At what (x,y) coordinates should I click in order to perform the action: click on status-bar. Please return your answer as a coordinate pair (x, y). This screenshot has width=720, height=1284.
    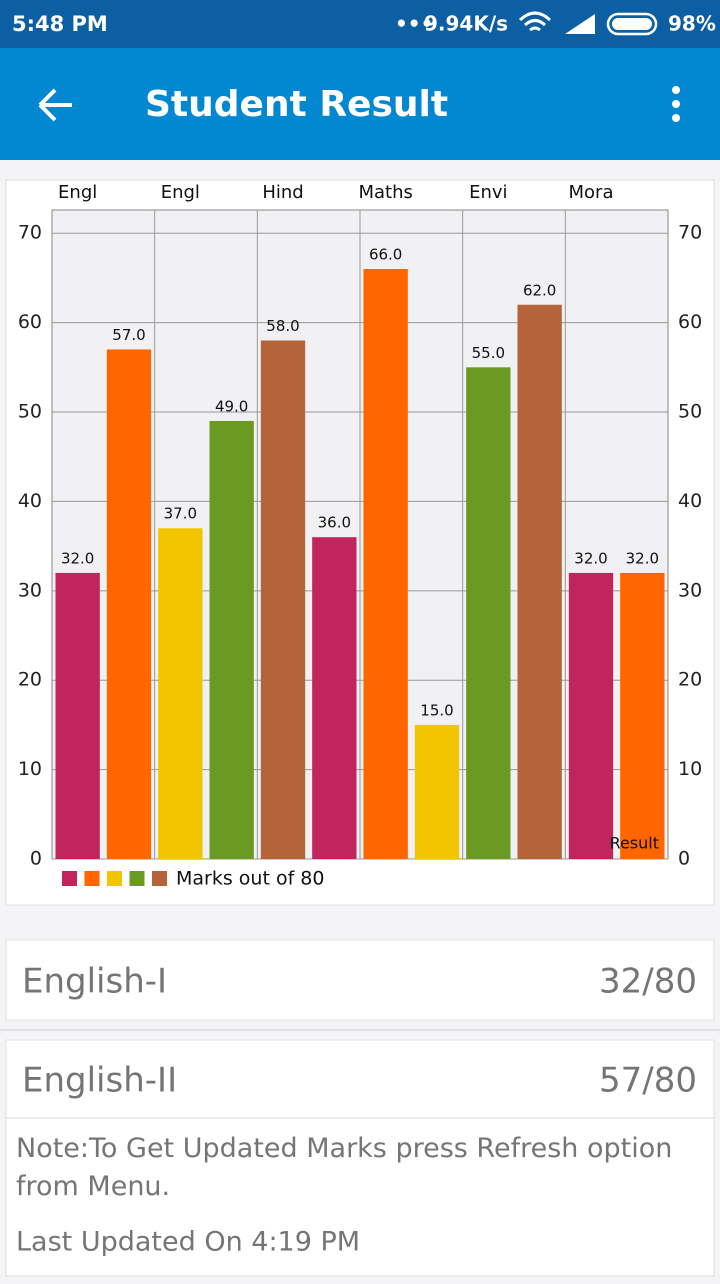
    Looking at the image, I should click on (360, 24).